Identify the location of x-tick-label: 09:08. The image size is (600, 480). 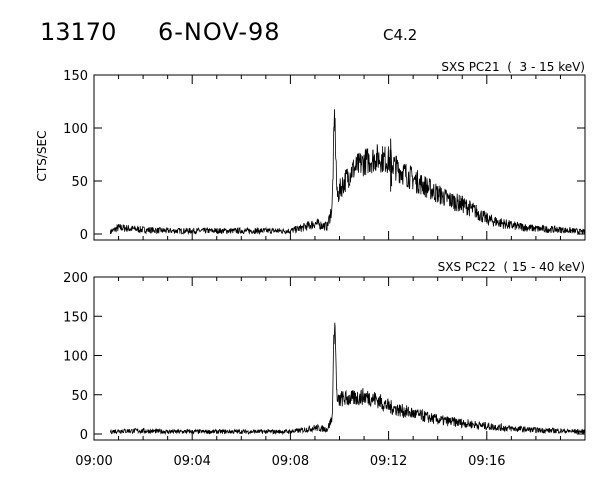
(290, 461).